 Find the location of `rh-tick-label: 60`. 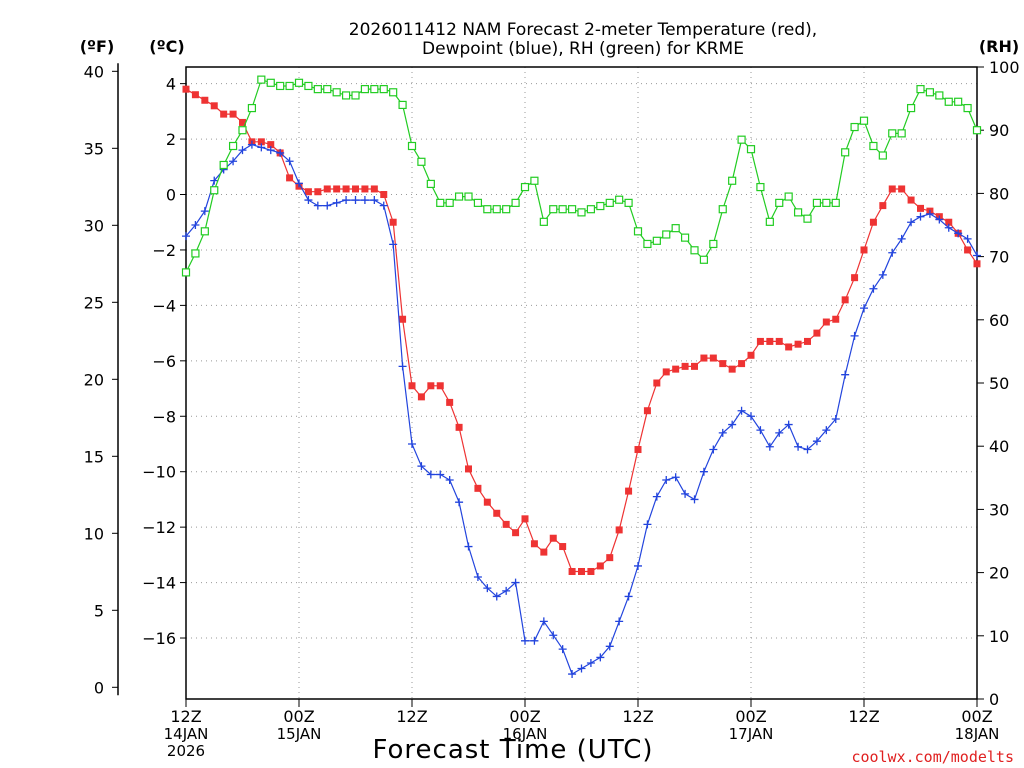

rh-tick-label: 60 is located at coordinates (999, 320).